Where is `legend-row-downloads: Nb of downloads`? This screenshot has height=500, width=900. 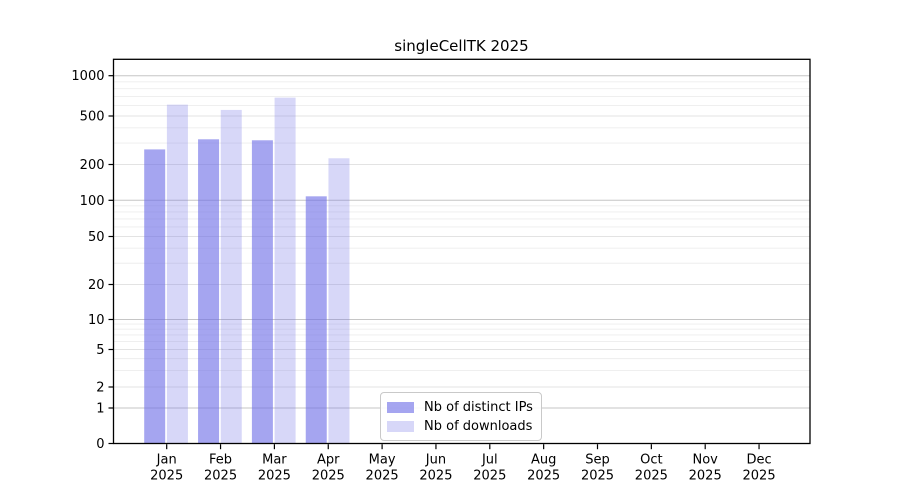
legend-row-downloads: Nb of downloads is located at coordinates (464, 426).